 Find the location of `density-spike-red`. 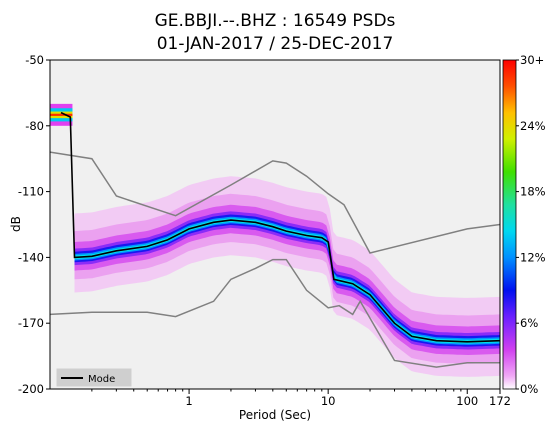

density-spike-red is located at coordinates (61, 114).